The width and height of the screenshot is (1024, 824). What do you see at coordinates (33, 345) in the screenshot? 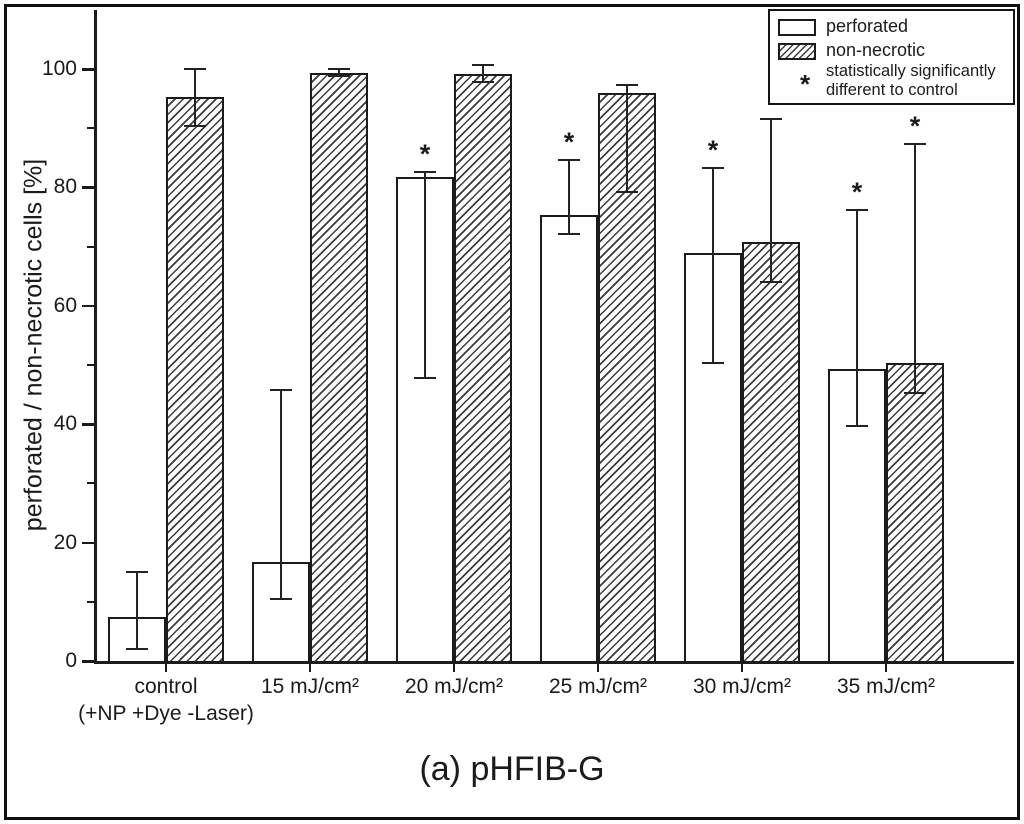
I see `y-axis-title: perforated / non-necrotic cells [%]` at bounding box center [33, 345].